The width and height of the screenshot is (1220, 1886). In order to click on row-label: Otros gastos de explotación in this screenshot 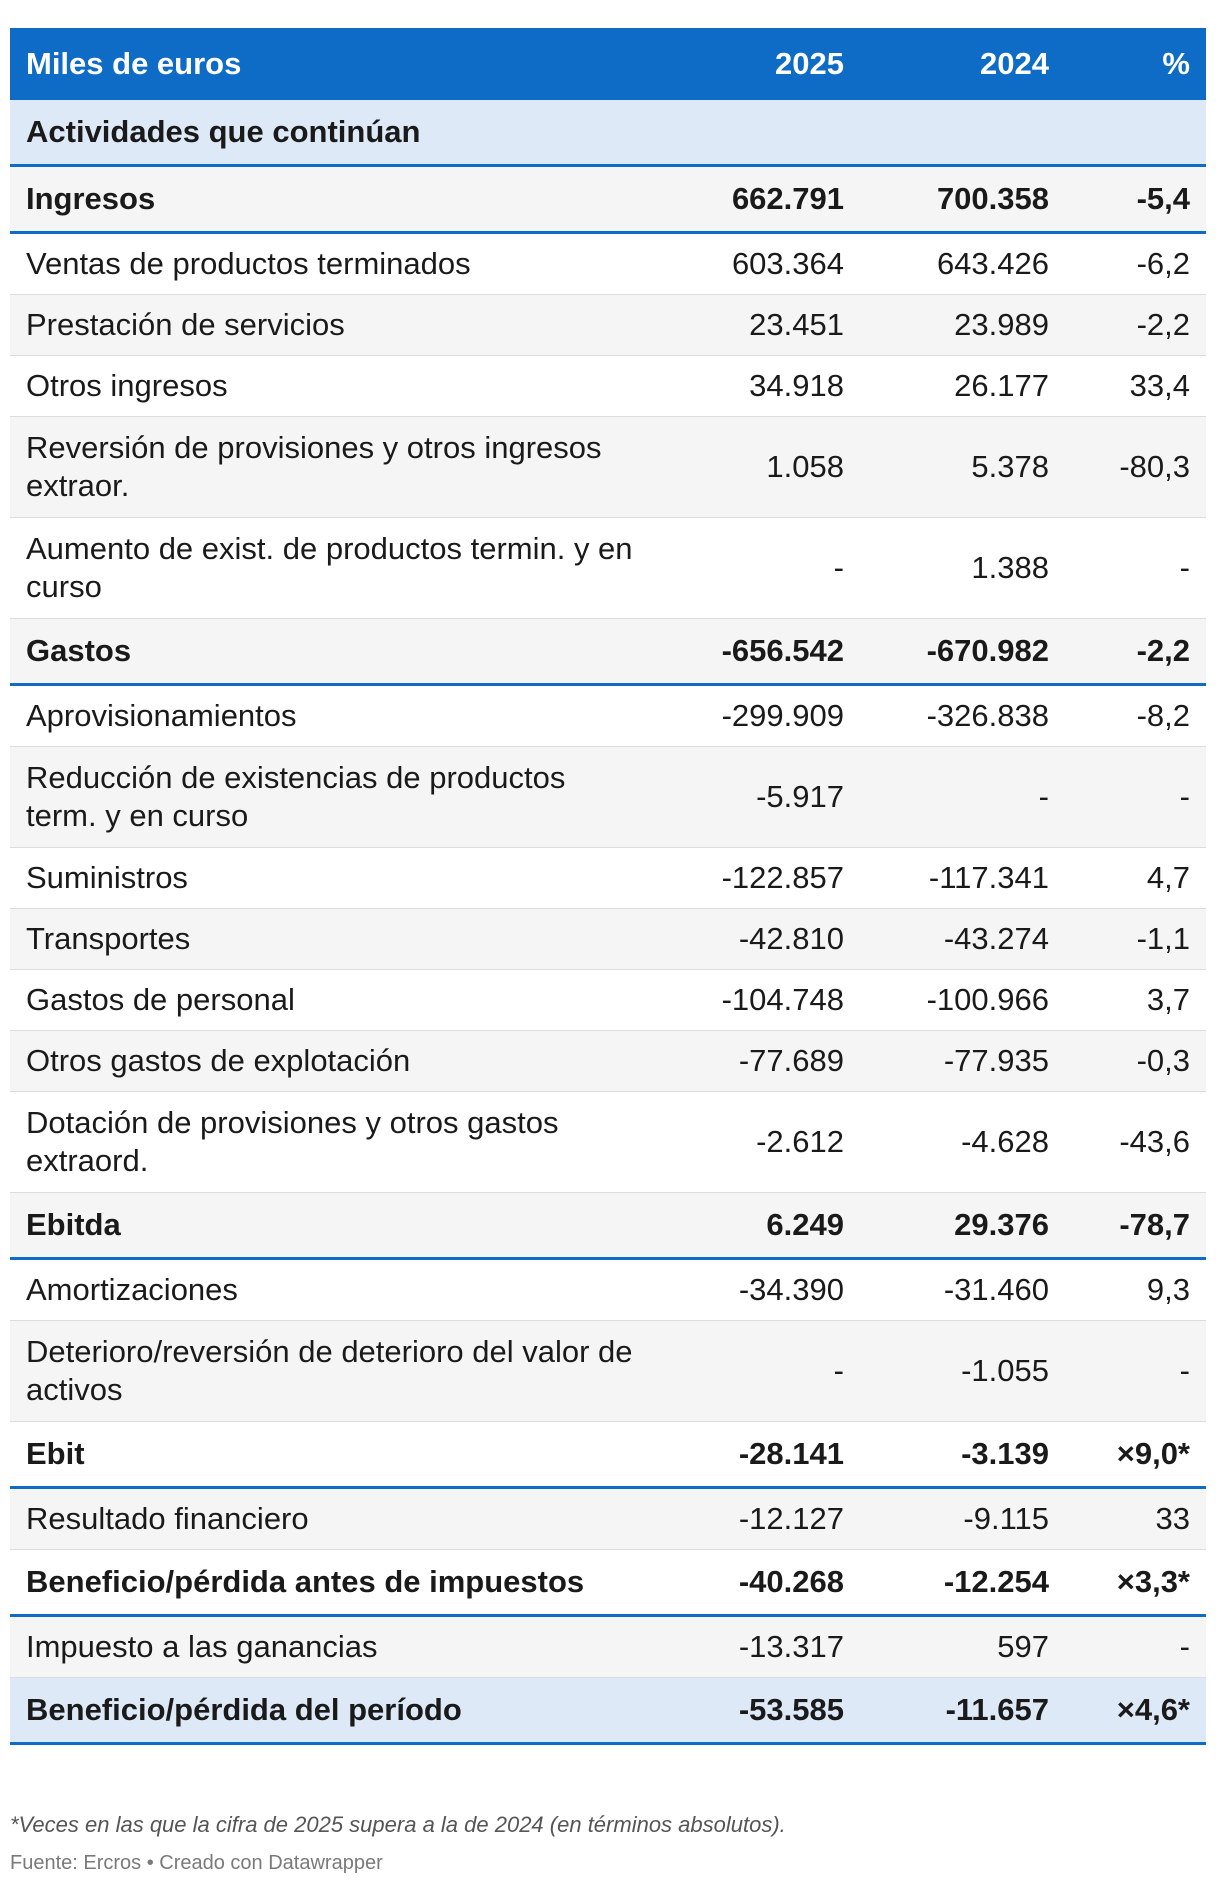, I will do `click(335, 1061)`.